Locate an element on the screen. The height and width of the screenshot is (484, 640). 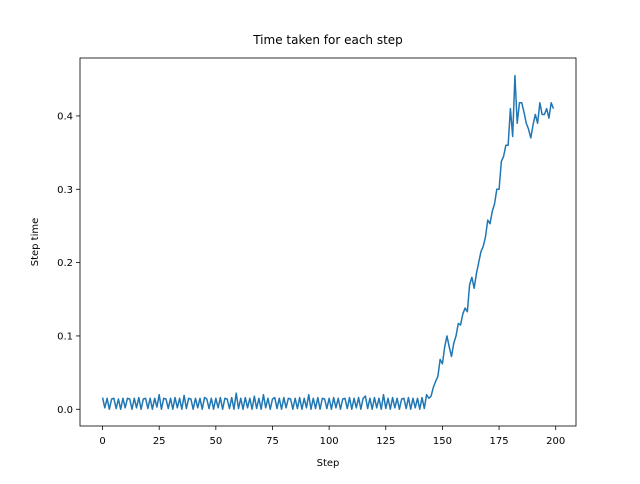
x-tick-label: 100 is located at coordinates (329, 441).